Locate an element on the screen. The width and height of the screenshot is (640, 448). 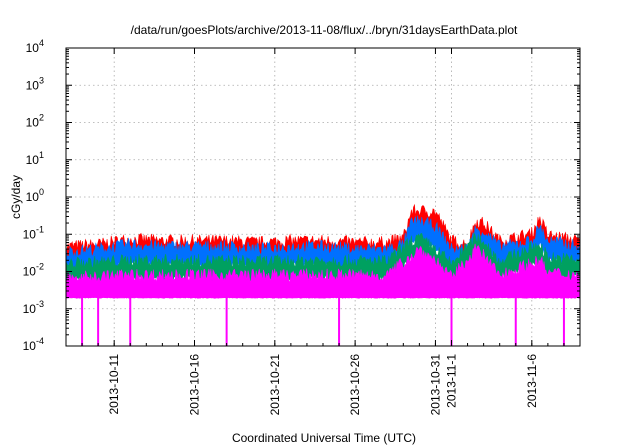
y-tick-label: 10¹ is located at coordinates (35, 158).